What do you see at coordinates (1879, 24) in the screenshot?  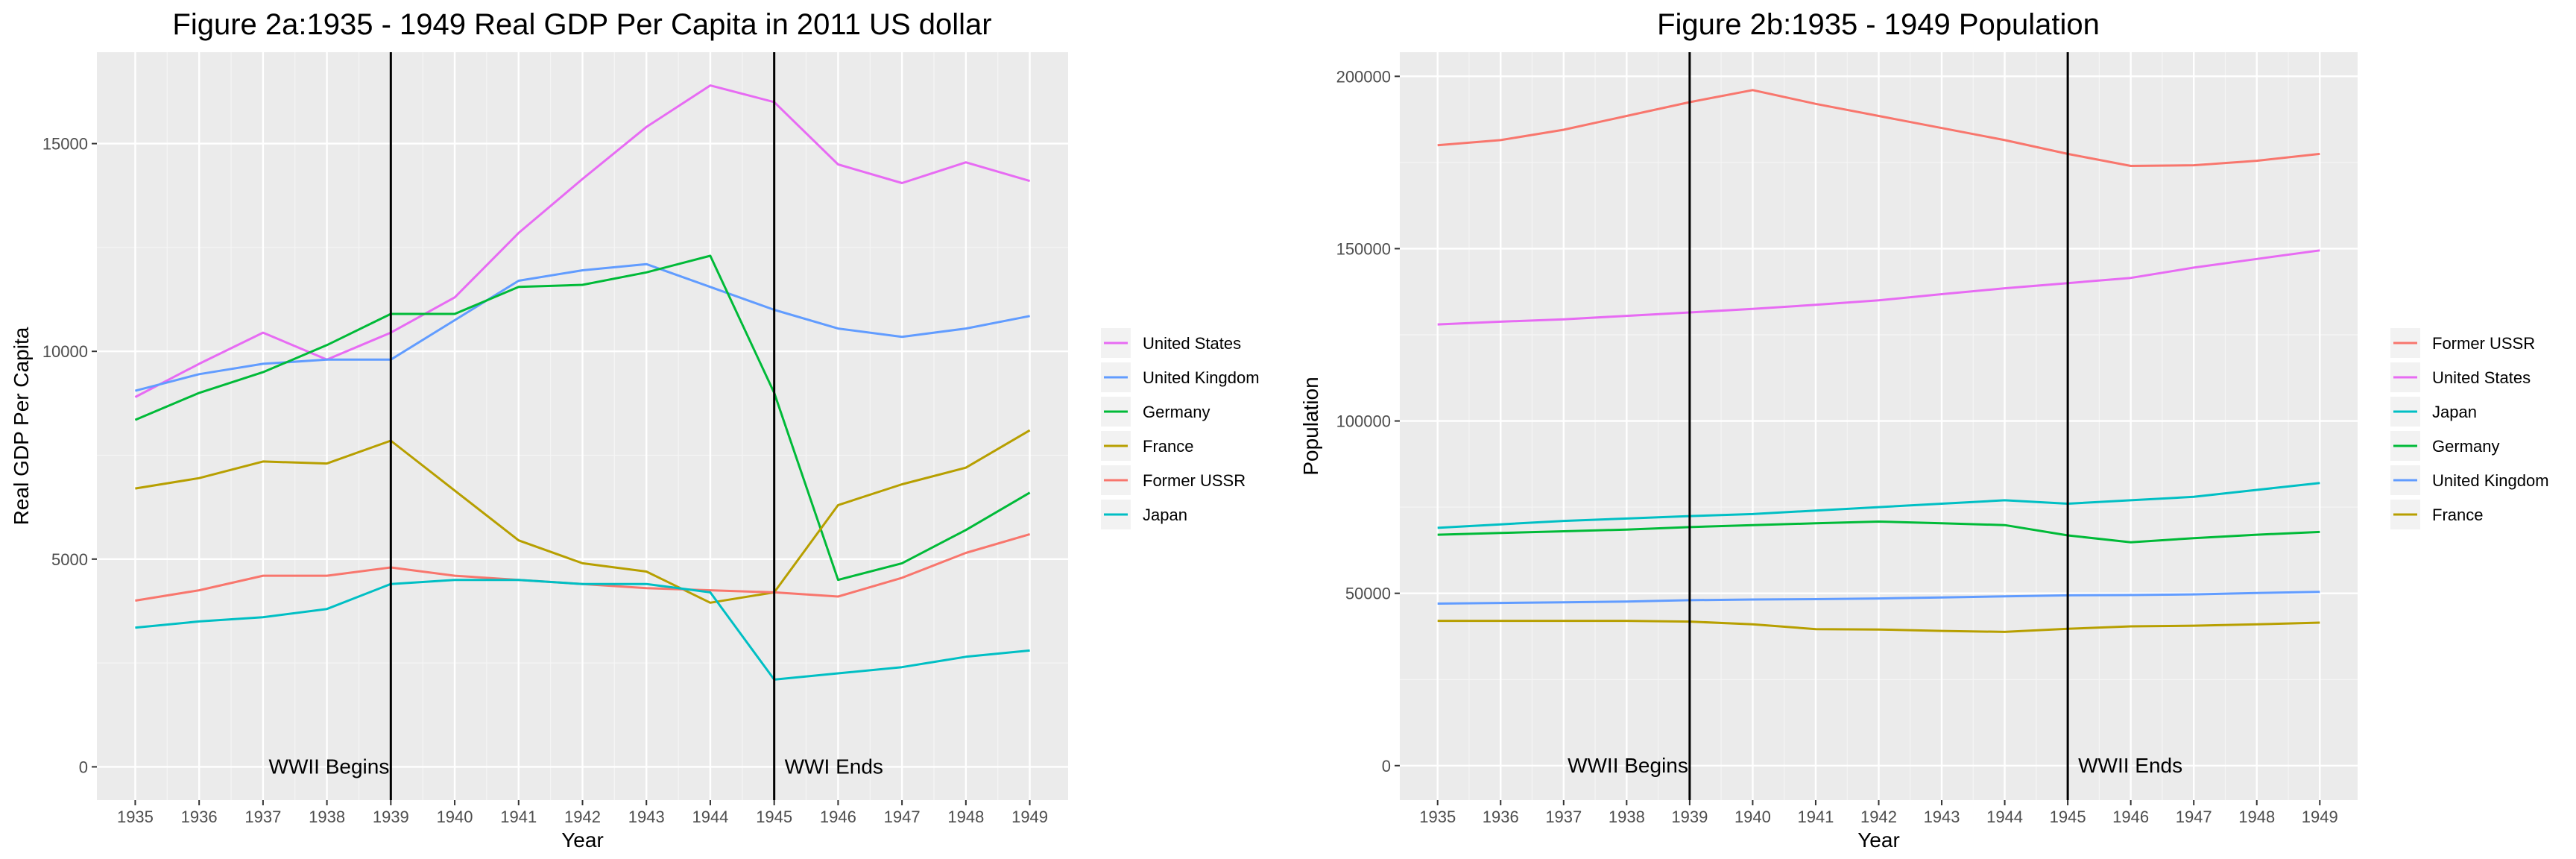 I see `chart-title: Figure 2b:1935 - 1949 Population` at bounding box center [1879, 24].